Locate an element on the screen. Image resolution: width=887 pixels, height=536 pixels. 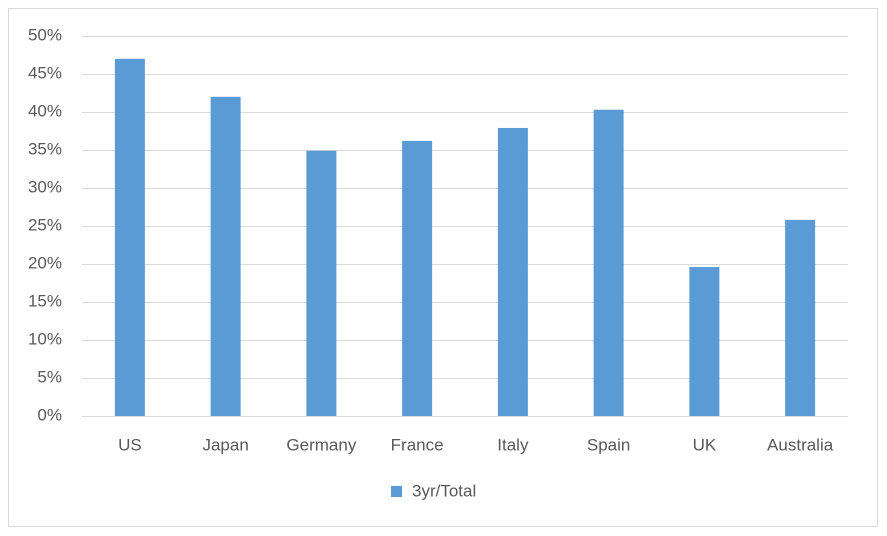
x-tick-label: Germany is located at coordinates (321, 444).